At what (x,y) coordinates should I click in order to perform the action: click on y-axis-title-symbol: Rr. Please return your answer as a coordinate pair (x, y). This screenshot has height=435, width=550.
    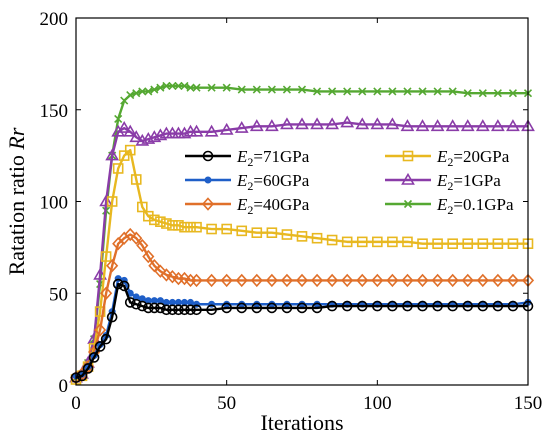
    Looking at the image, I should click on (16, 138).